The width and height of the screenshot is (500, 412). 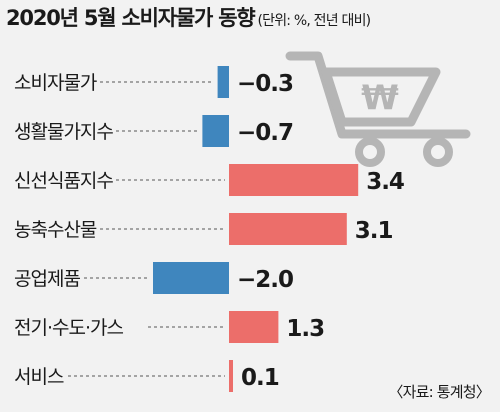 What do you see at coordinates (63, 132) in the screenshot?
I see `category-label: 생활물가지수` at bounding box center [63, 132].